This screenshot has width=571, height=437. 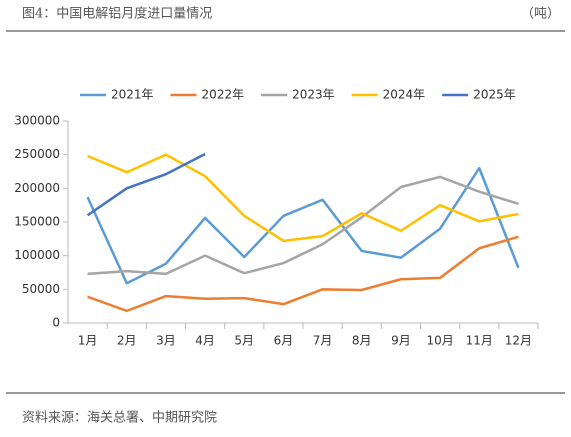 What do you see at coordinates (404, 95) in the screenshot?
I see `legend-label: 2024年` at bounding box center [404, 95].